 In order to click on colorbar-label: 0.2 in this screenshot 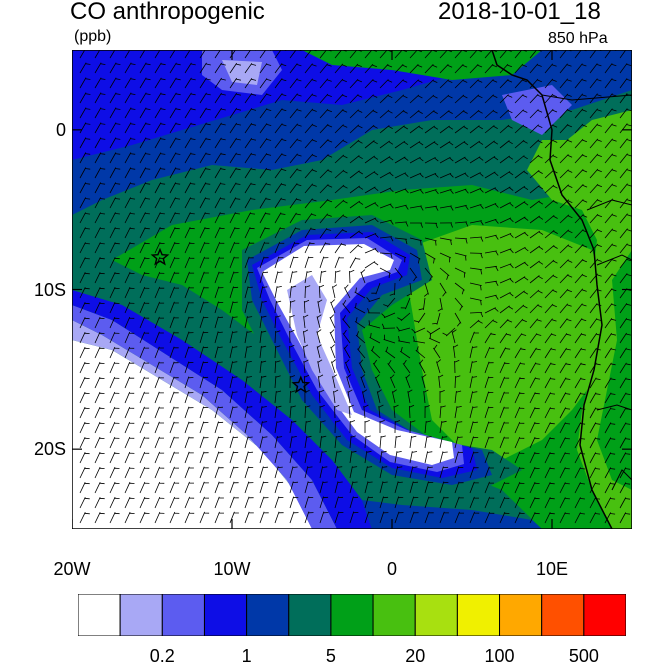, I will do `click(162, 656)`.